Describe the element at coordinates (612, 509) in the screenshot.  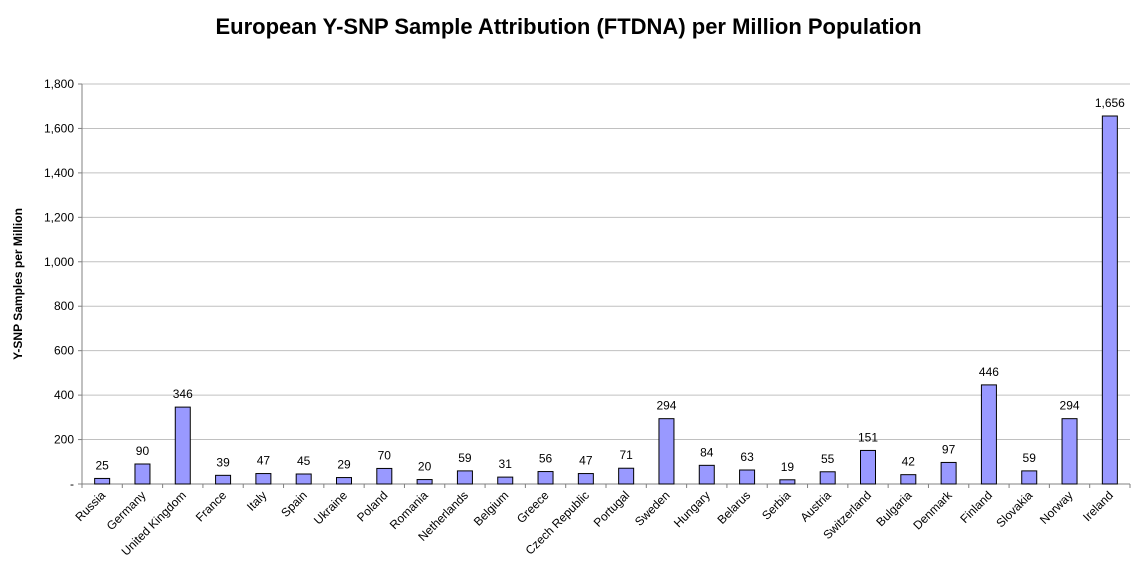
I see `x-tick-label: Portugal` at that location.